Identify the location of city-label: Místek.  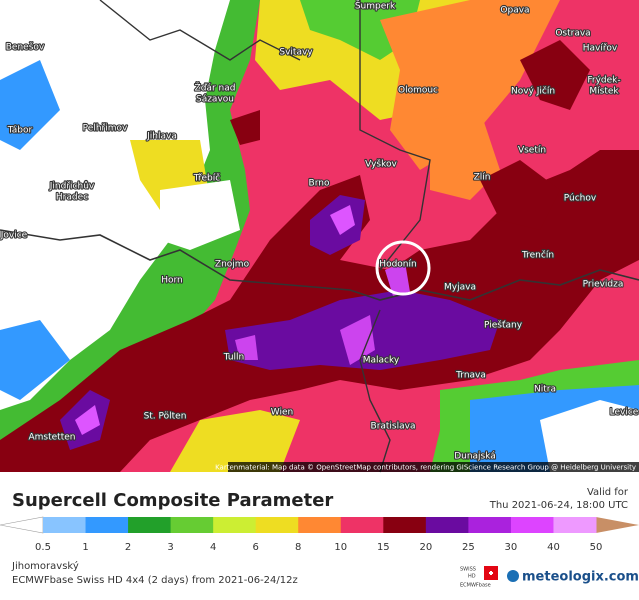
(604, 92).